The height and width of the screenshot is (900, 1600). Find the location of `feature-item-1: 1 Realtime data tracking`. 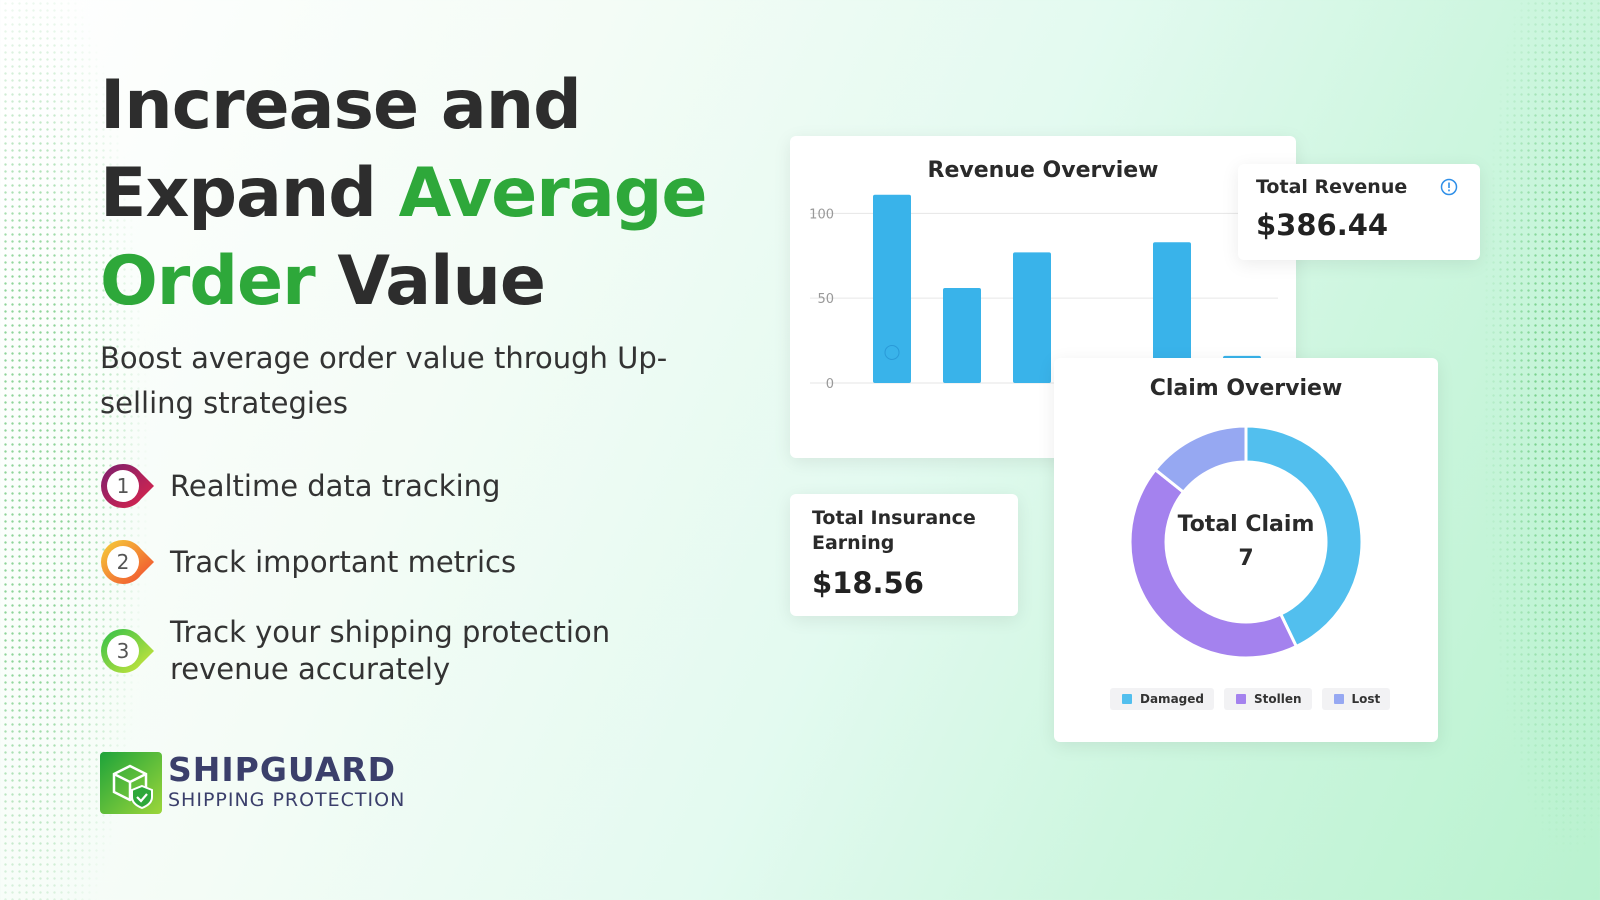

feature-item-1: 1 Realtime data tracking is located at coordinates (410, 486).